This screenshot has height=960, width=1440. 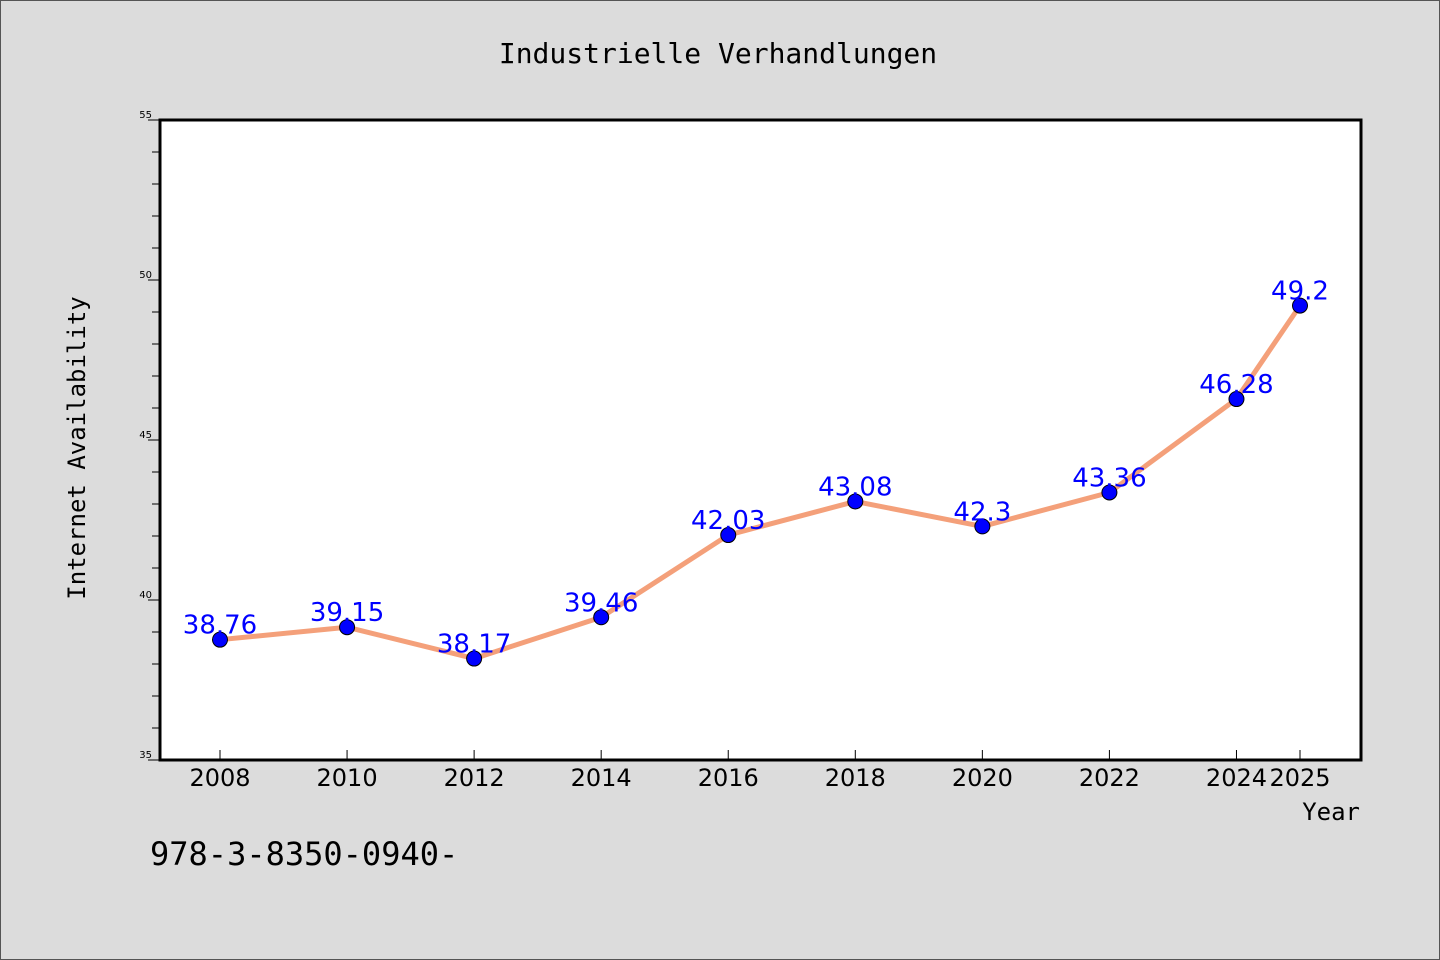 What do you see at coordinates (77, 447) in the screenshot?
I see `y-axis-label: Internet Availability` at bounding box center [77, 447].